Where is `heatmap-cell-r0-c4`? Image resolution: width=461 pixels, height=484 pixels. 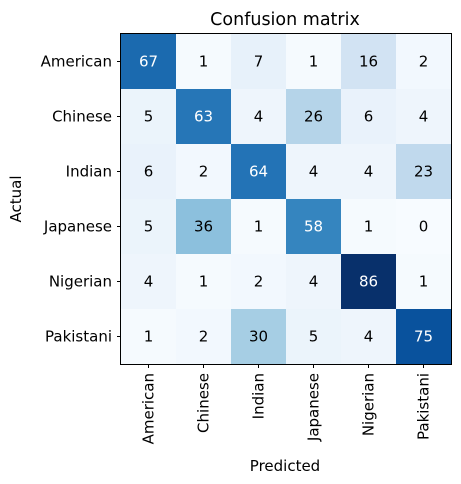
heatmap-cell-r0-c4 is located at coordinates (369, 62).